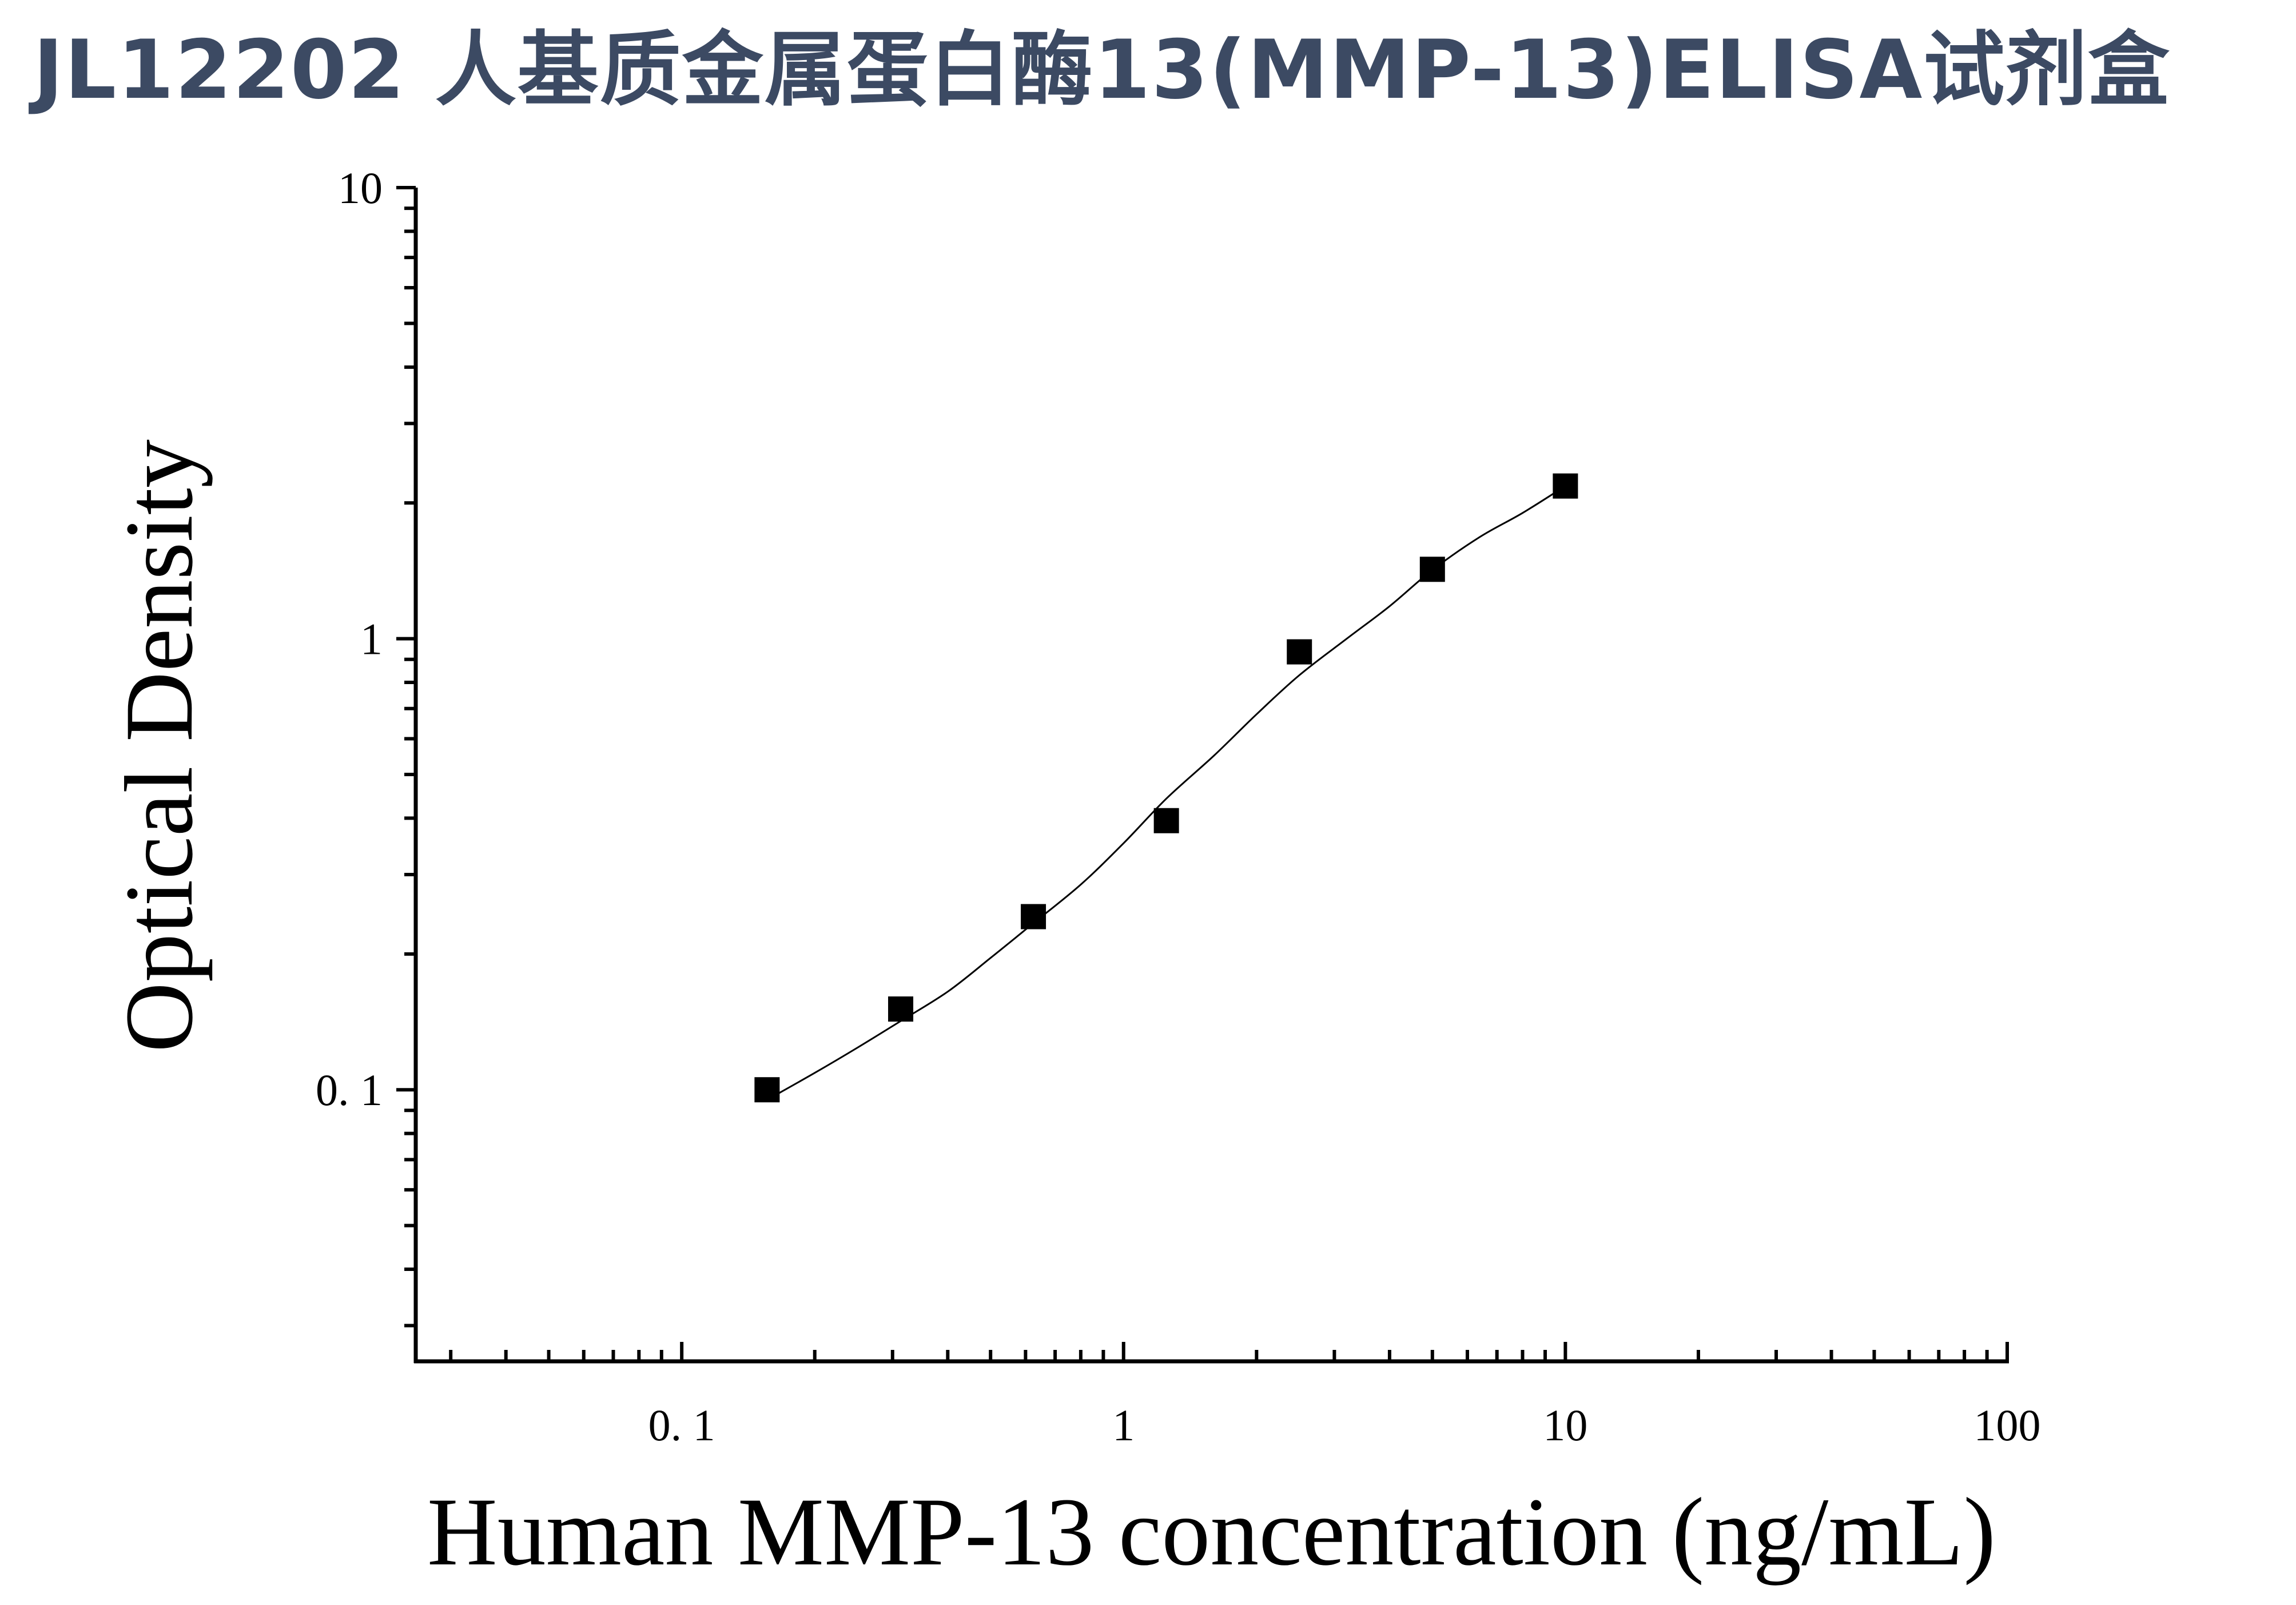 The height and width of the screenshot is (1605, 2296). Describe the element at coordinates (1166, 793) in the screenshot. I see `fit-curve` at that location.